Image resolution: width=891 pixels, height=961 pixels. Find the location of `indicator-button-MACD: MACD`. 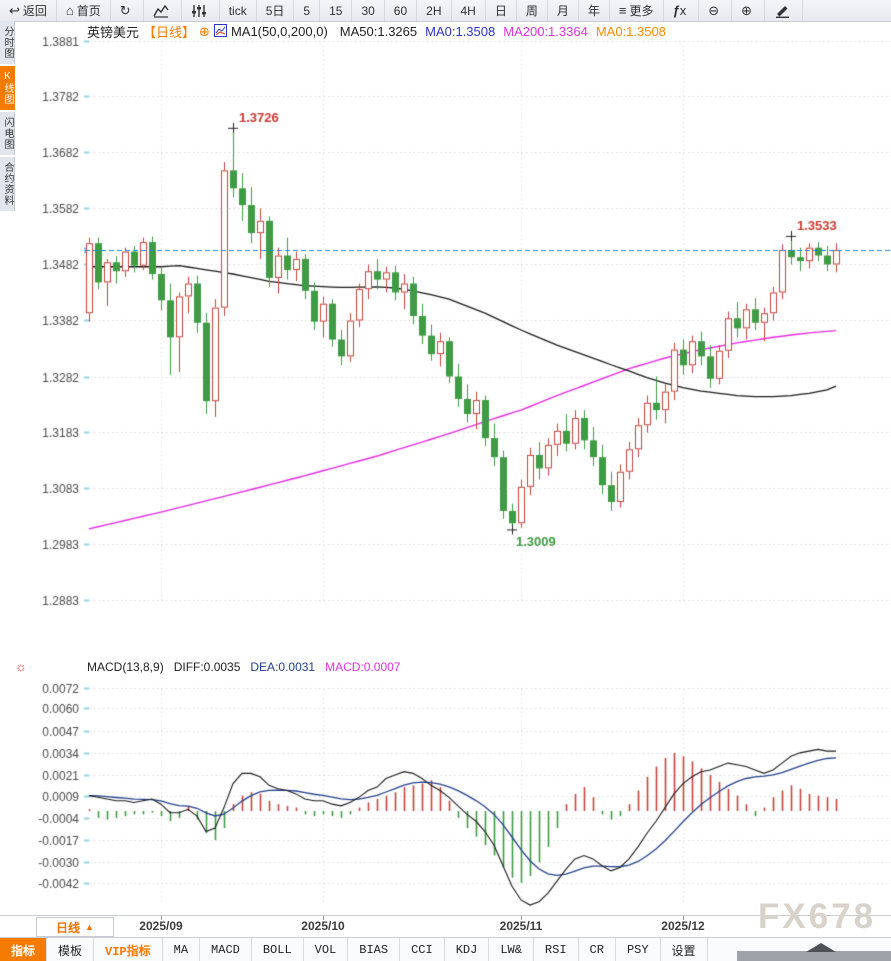

indicator-button-MACD: MACD is located at coordinates (226, 949).